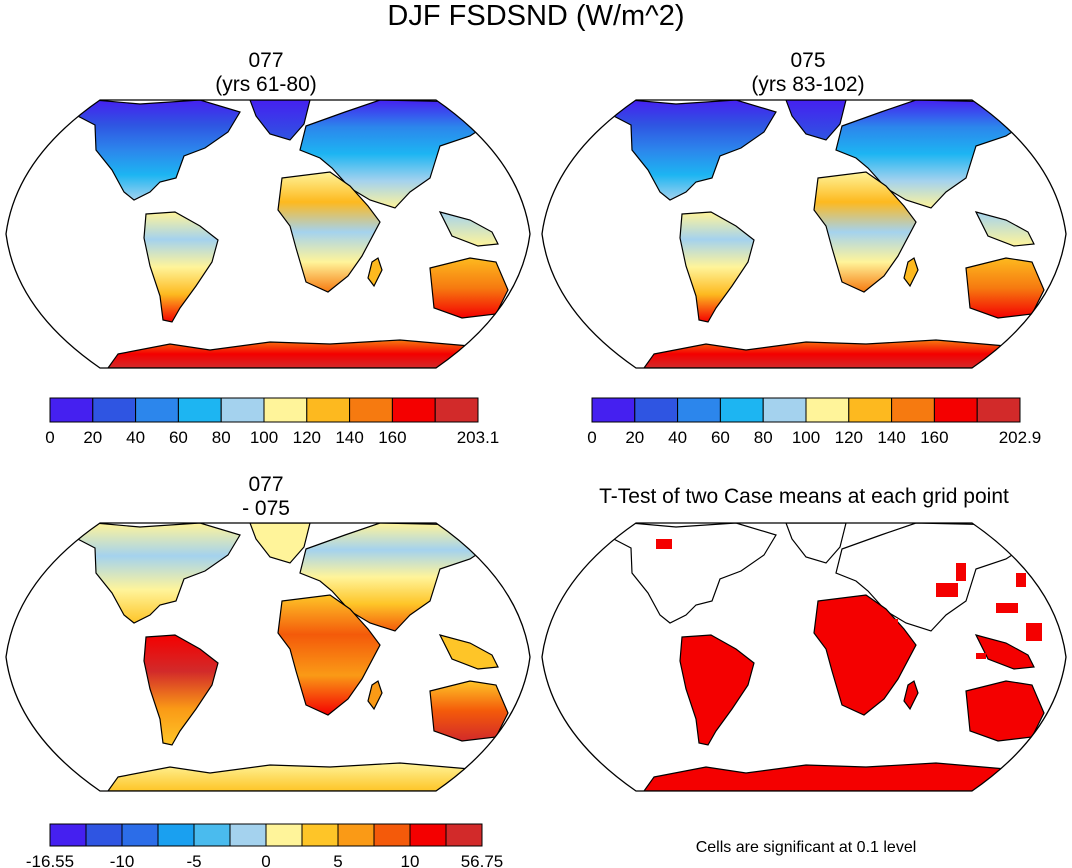 This screenshot has width=1072, height=868. I want to click on panel-case2-title-line2: (yrs 83-102), so click(808, 84).